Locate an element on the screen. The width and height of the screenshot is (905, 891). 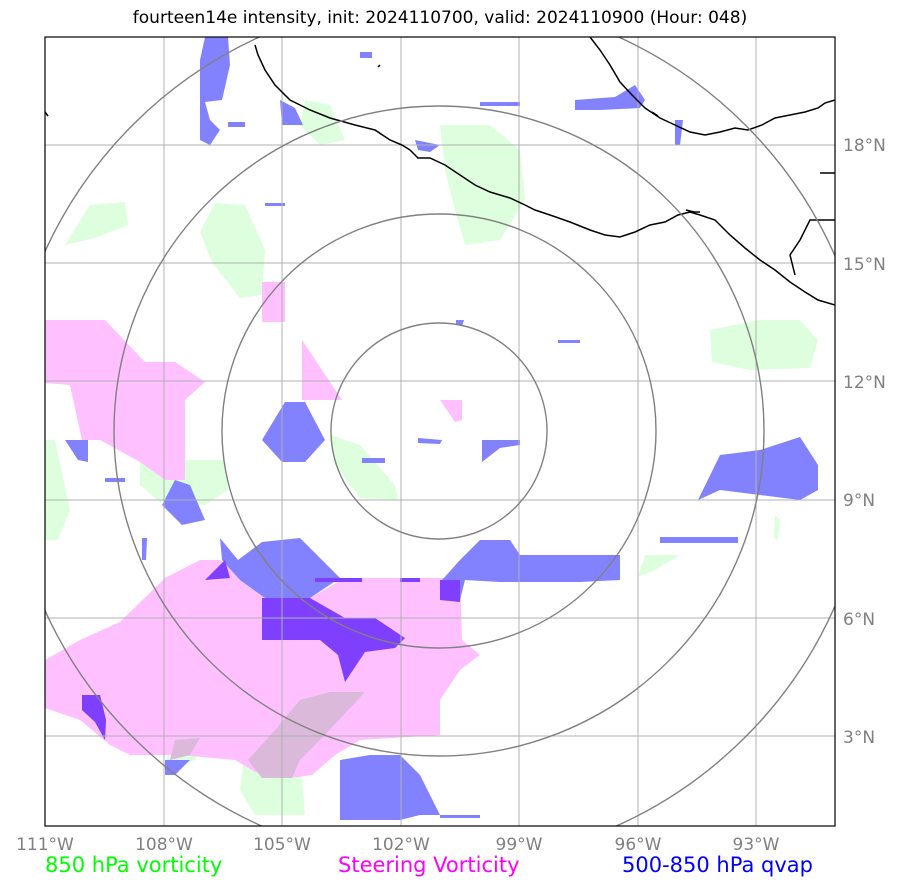
lon-tick: 105°W is located at coordinates (282, 845).